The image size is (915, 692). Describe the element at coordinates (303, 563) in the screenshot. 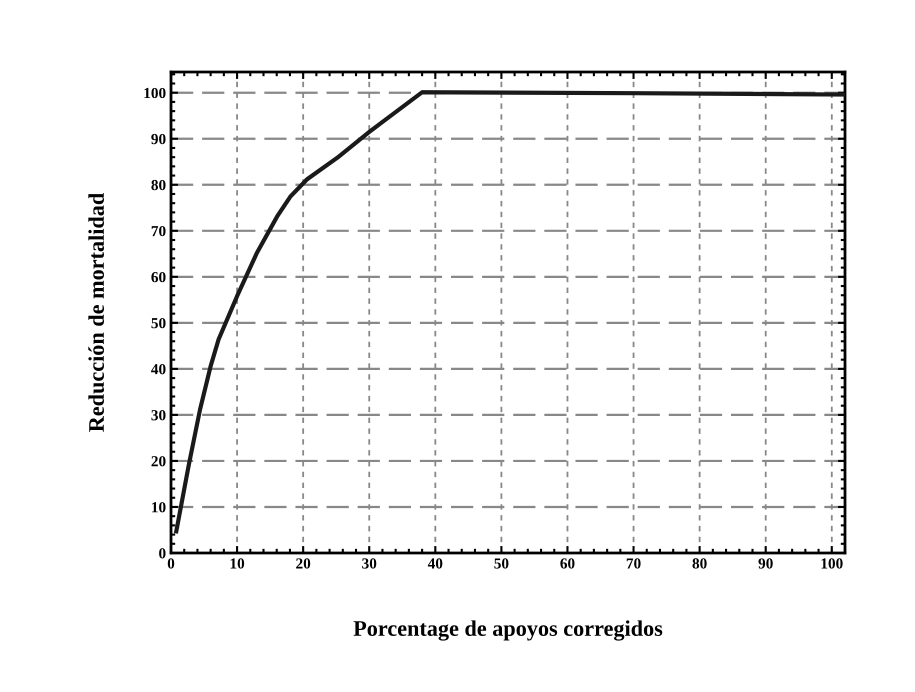

I see `x-tick-label: 20` at that location.